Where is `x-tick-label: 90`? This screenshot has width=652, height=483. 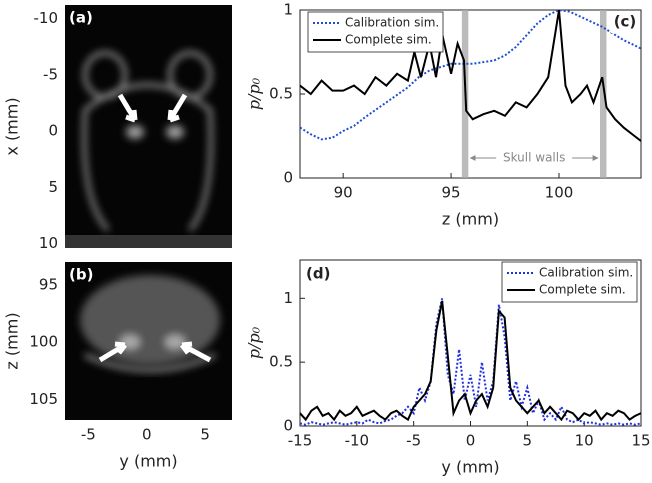
x-tick-label: 90 is located at coordinates (343, 193).